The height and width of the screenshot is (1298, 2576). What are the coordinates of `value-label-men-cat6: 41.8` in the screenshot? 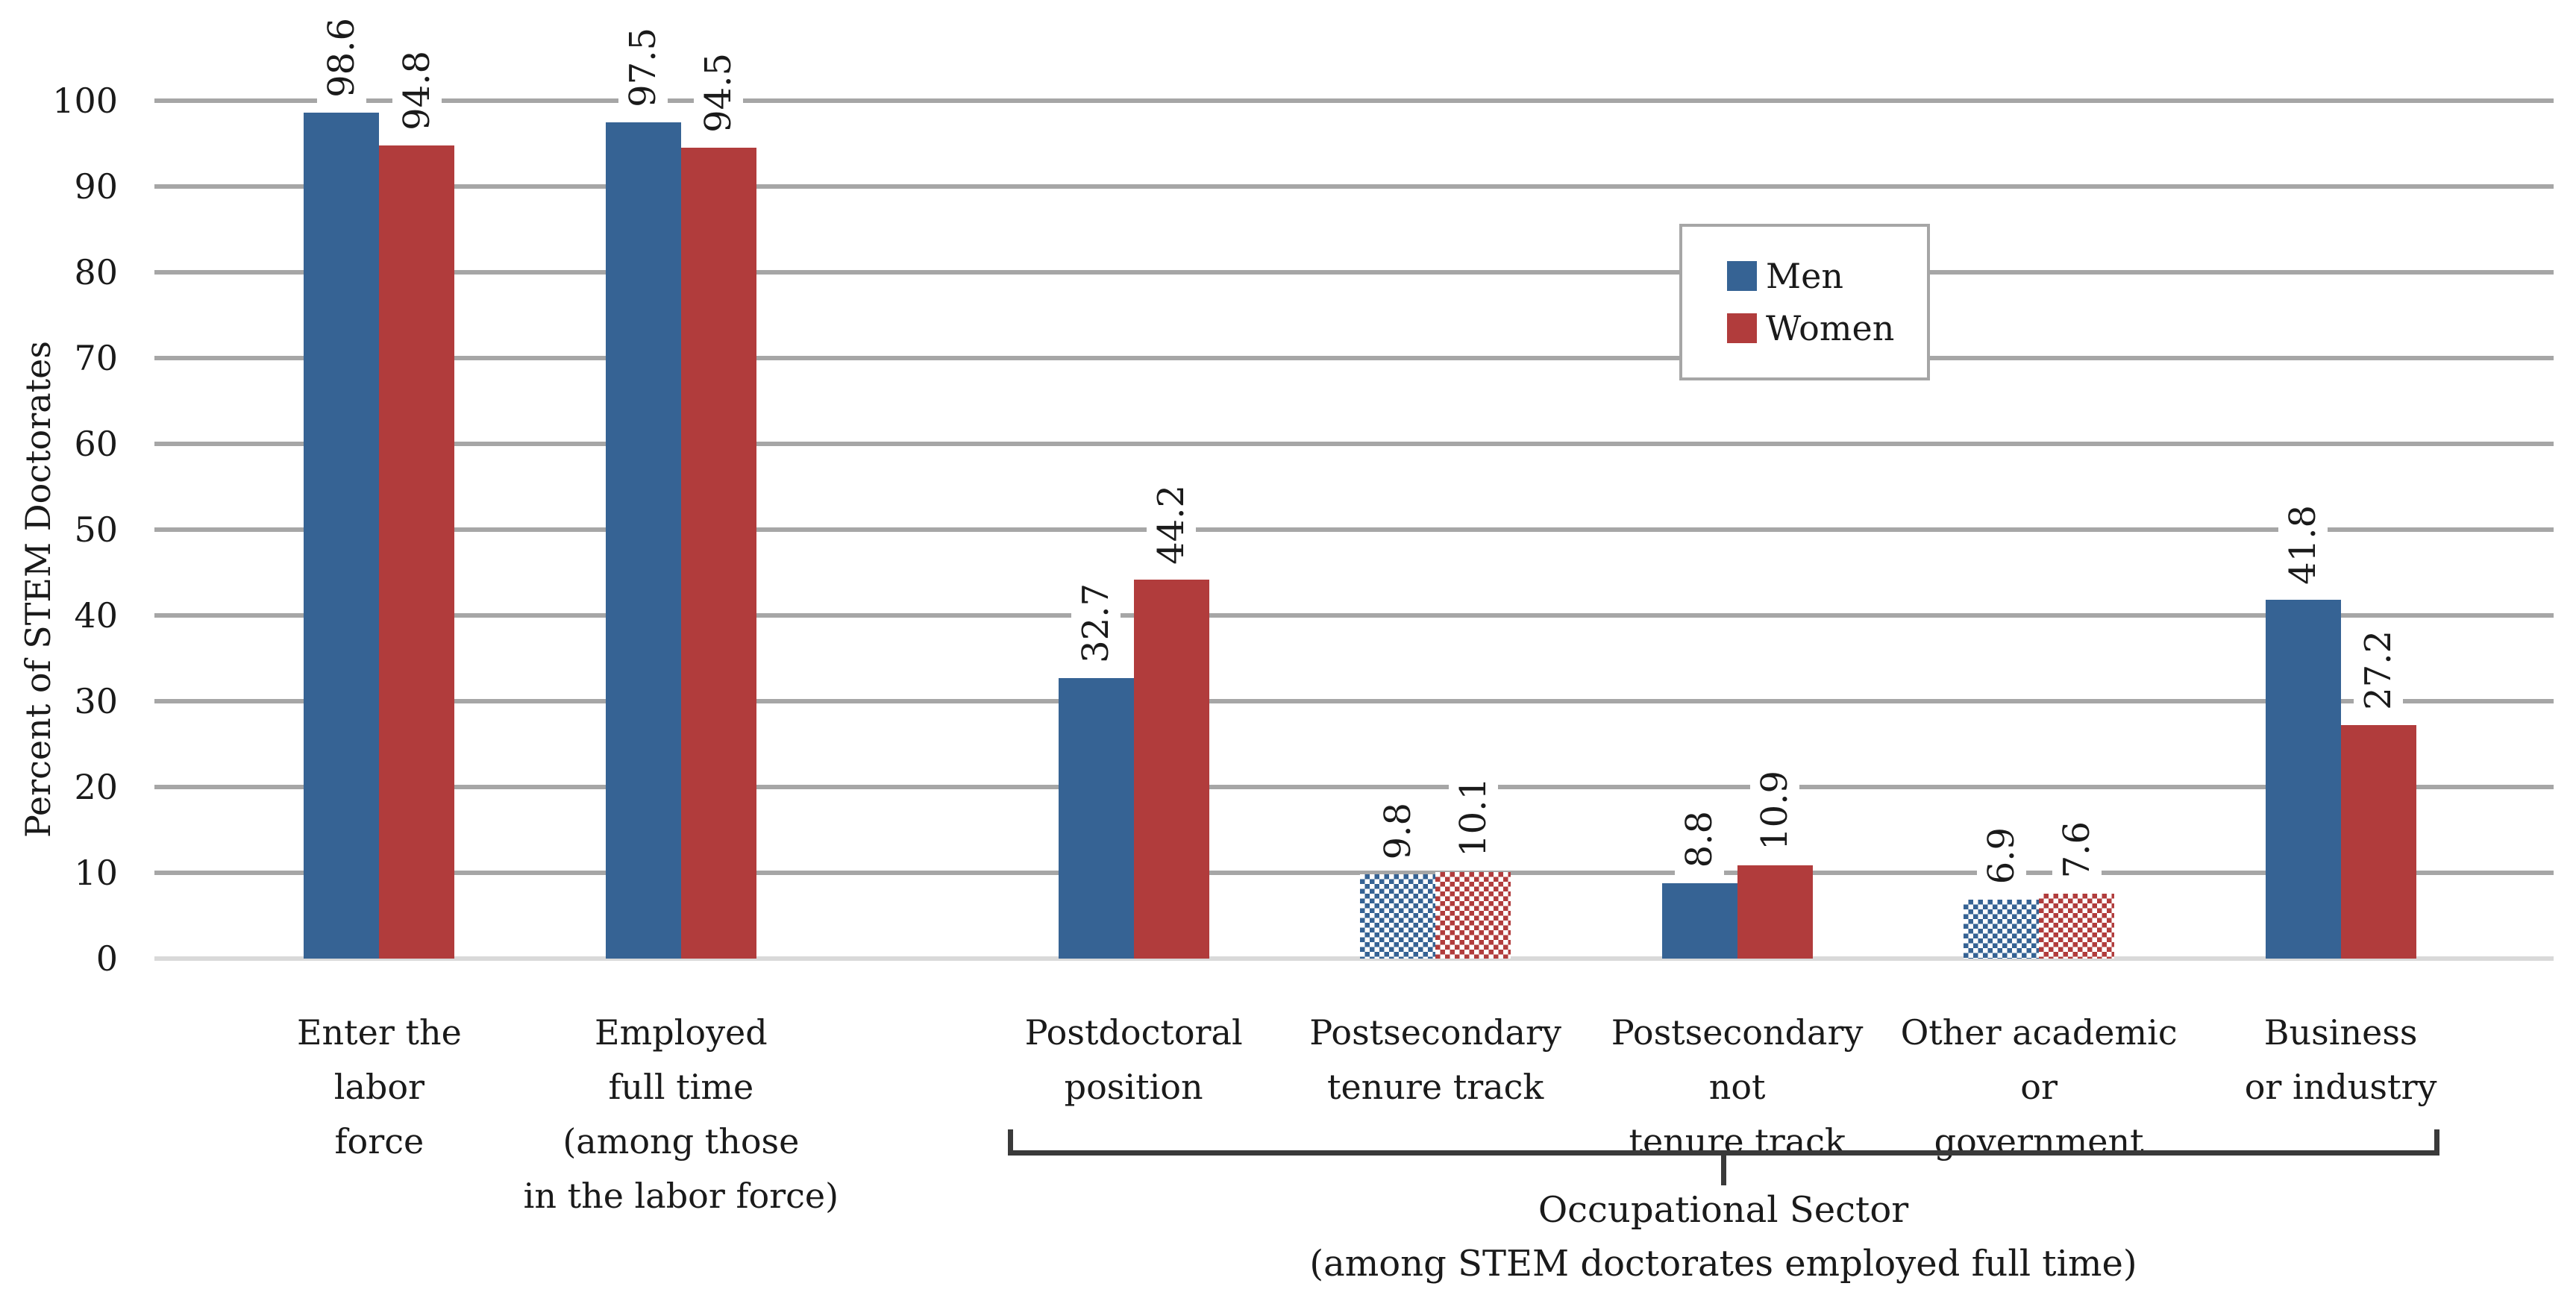 It's located at (2303, 545).